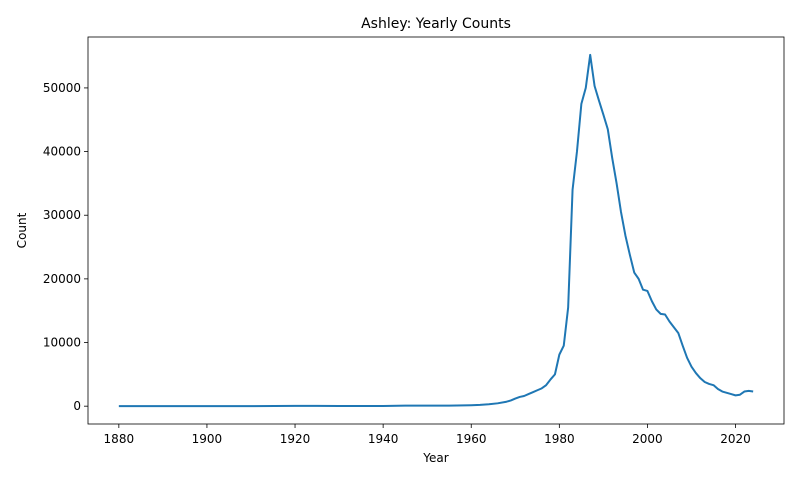  What do you see at coordinates (207, 439) in the screenshot?
I see `x-tick-label: 1900` at bounding box center [207, 439].